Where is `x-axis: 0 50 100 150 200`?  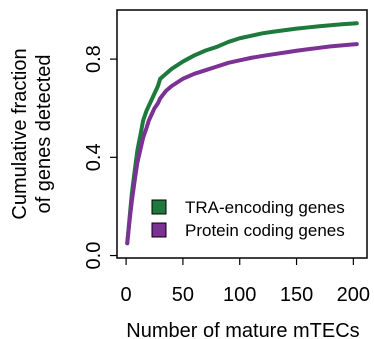 x-axis: 0 50 100 150 200 is located at coordinates (245, 282).